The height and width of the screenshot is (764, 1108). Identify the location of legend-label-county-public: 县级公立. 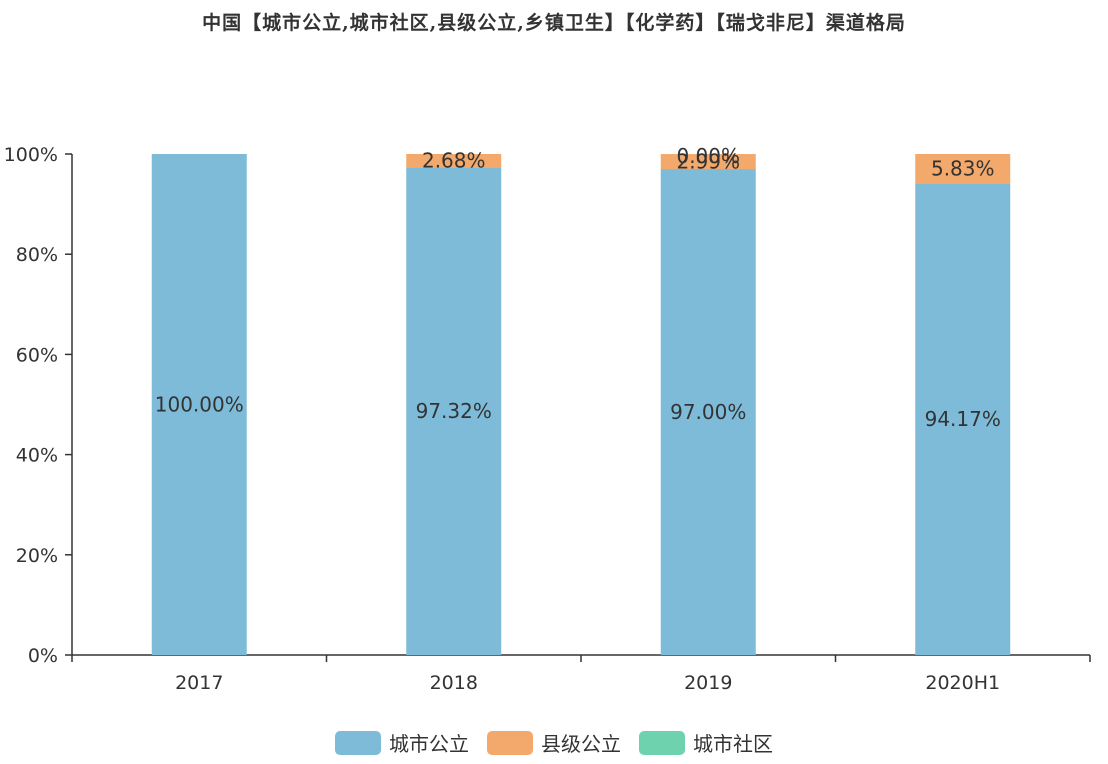
(581, 744).